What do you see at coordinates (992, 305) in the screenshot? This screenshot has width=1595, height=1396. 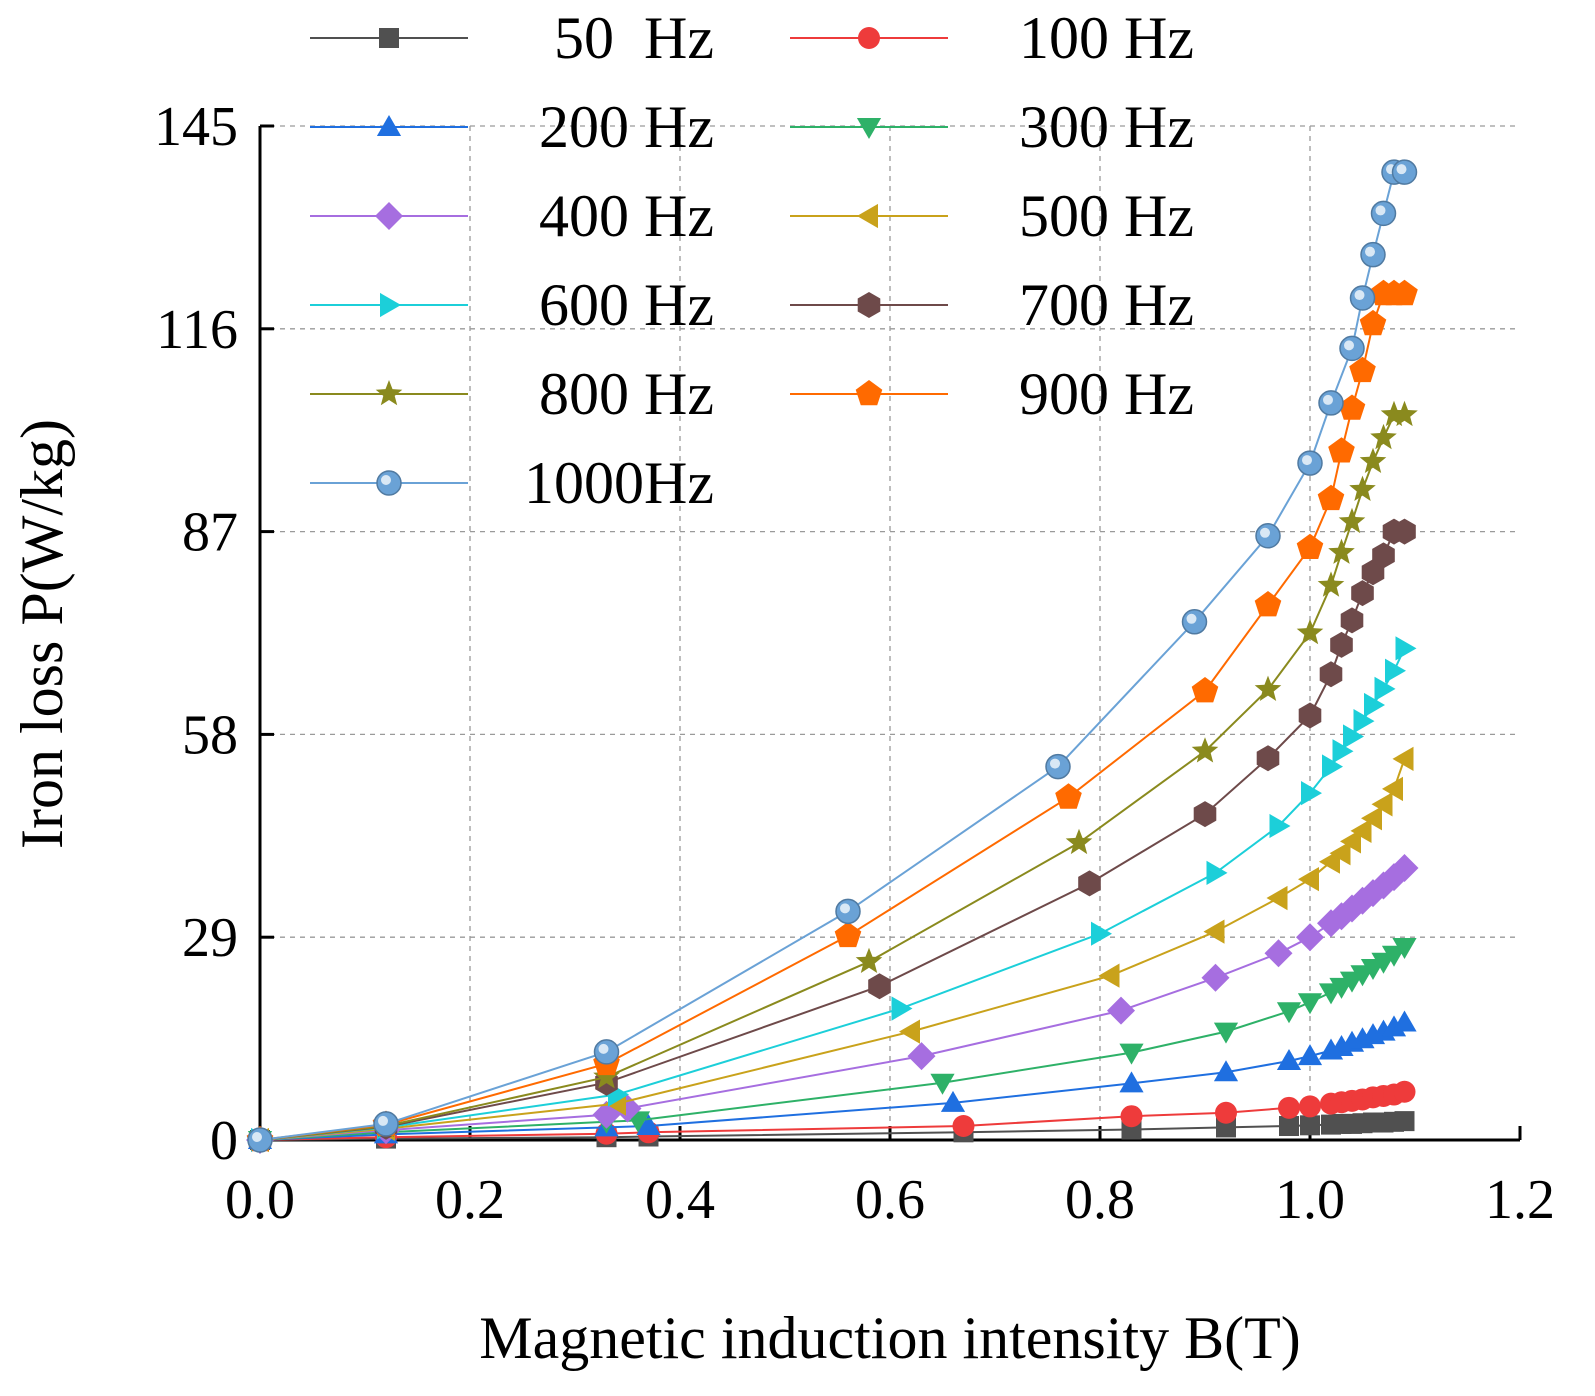 I see `legend-item: 700 Hz` at bounding box center [992, 305].